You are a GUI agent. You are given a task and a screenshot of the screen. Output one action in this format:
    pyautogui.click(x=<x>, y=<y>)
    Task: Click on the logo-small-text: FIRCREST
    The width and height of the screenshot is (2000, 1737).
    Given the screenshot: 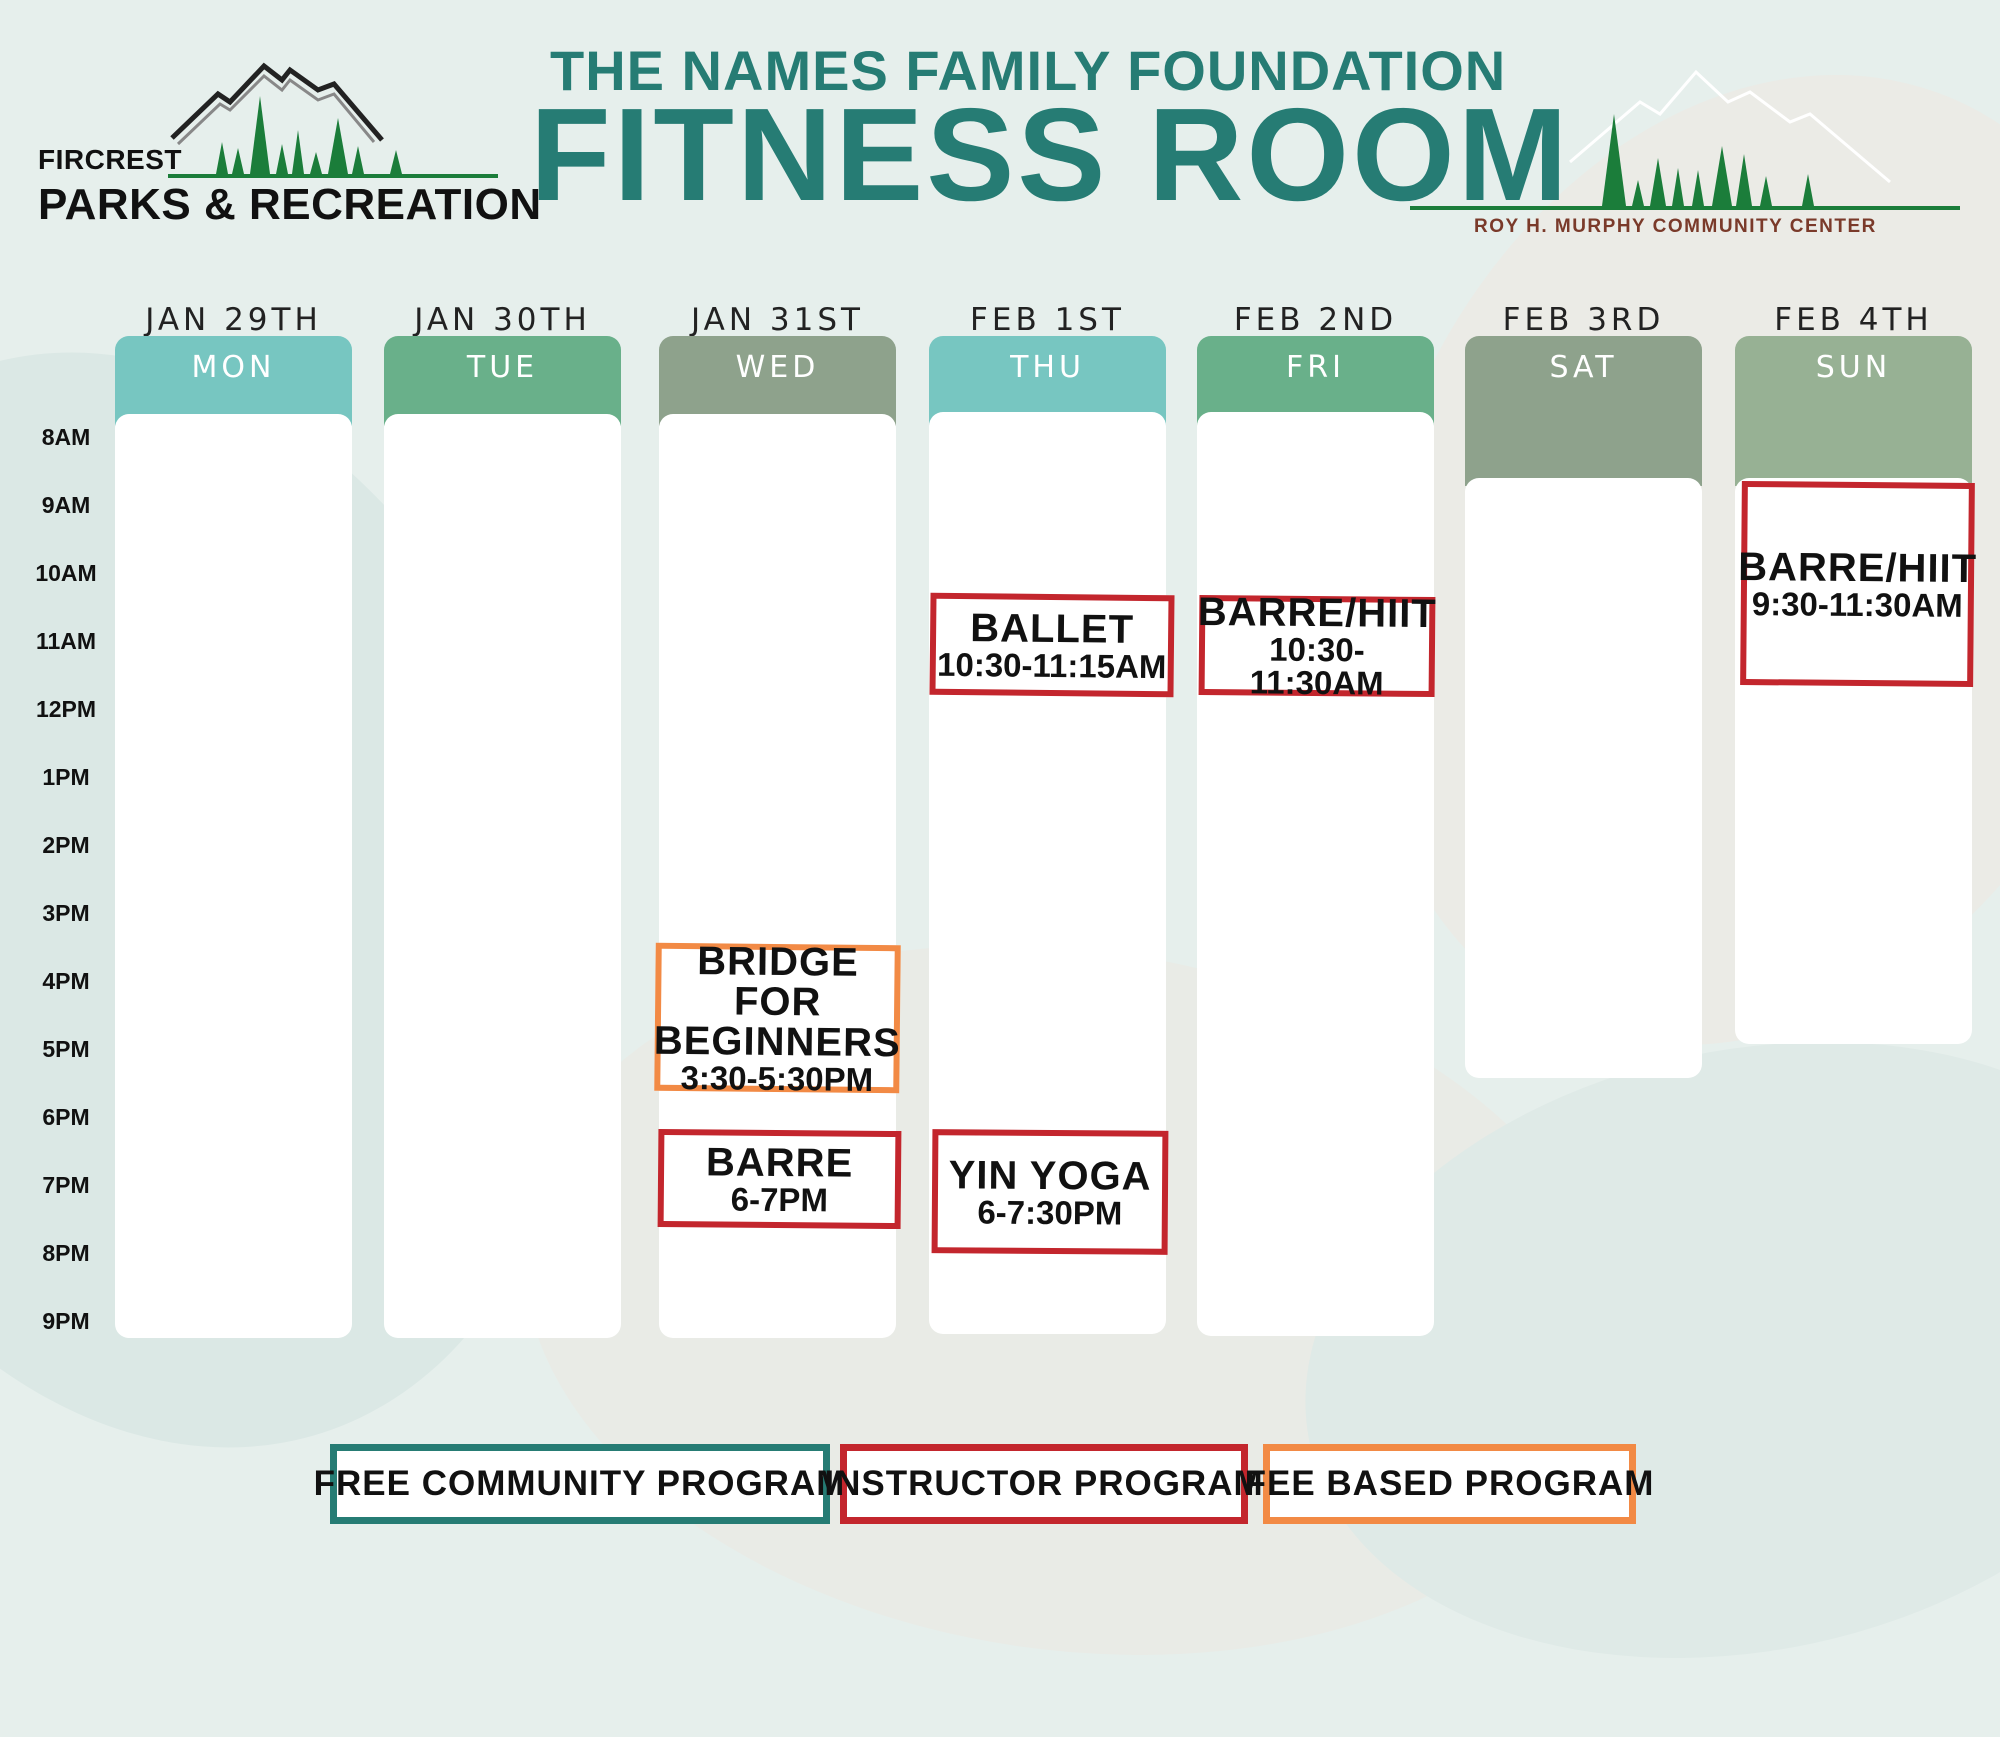 What is the action you would take?
    pyautogui.click(x=110, y=159)
    